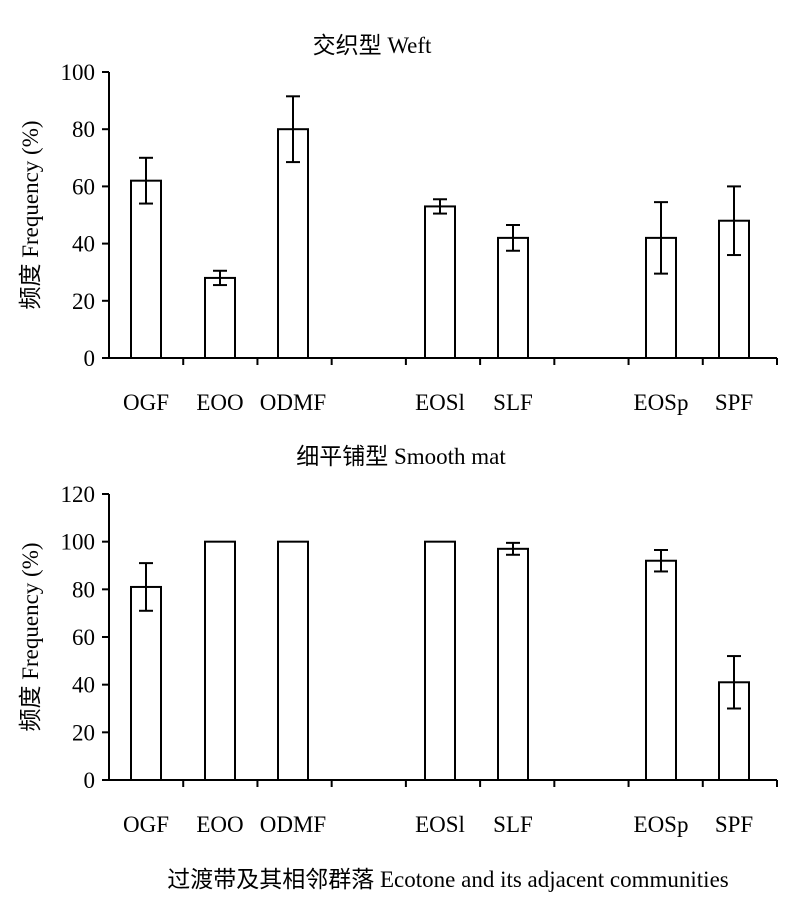 The image size is (800, 924). I want to click on chart-title: 交织型 Weft, so click(372, 45).